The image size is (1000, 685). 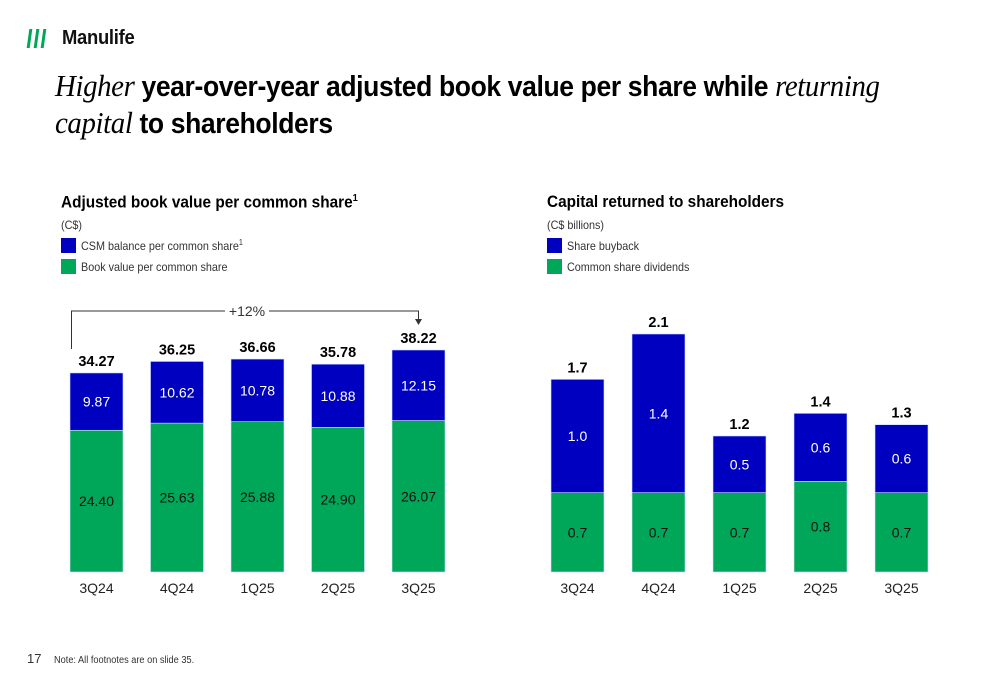 I want to click on capital-x-tick-label: 3Q24, so click(x=577, y=588).